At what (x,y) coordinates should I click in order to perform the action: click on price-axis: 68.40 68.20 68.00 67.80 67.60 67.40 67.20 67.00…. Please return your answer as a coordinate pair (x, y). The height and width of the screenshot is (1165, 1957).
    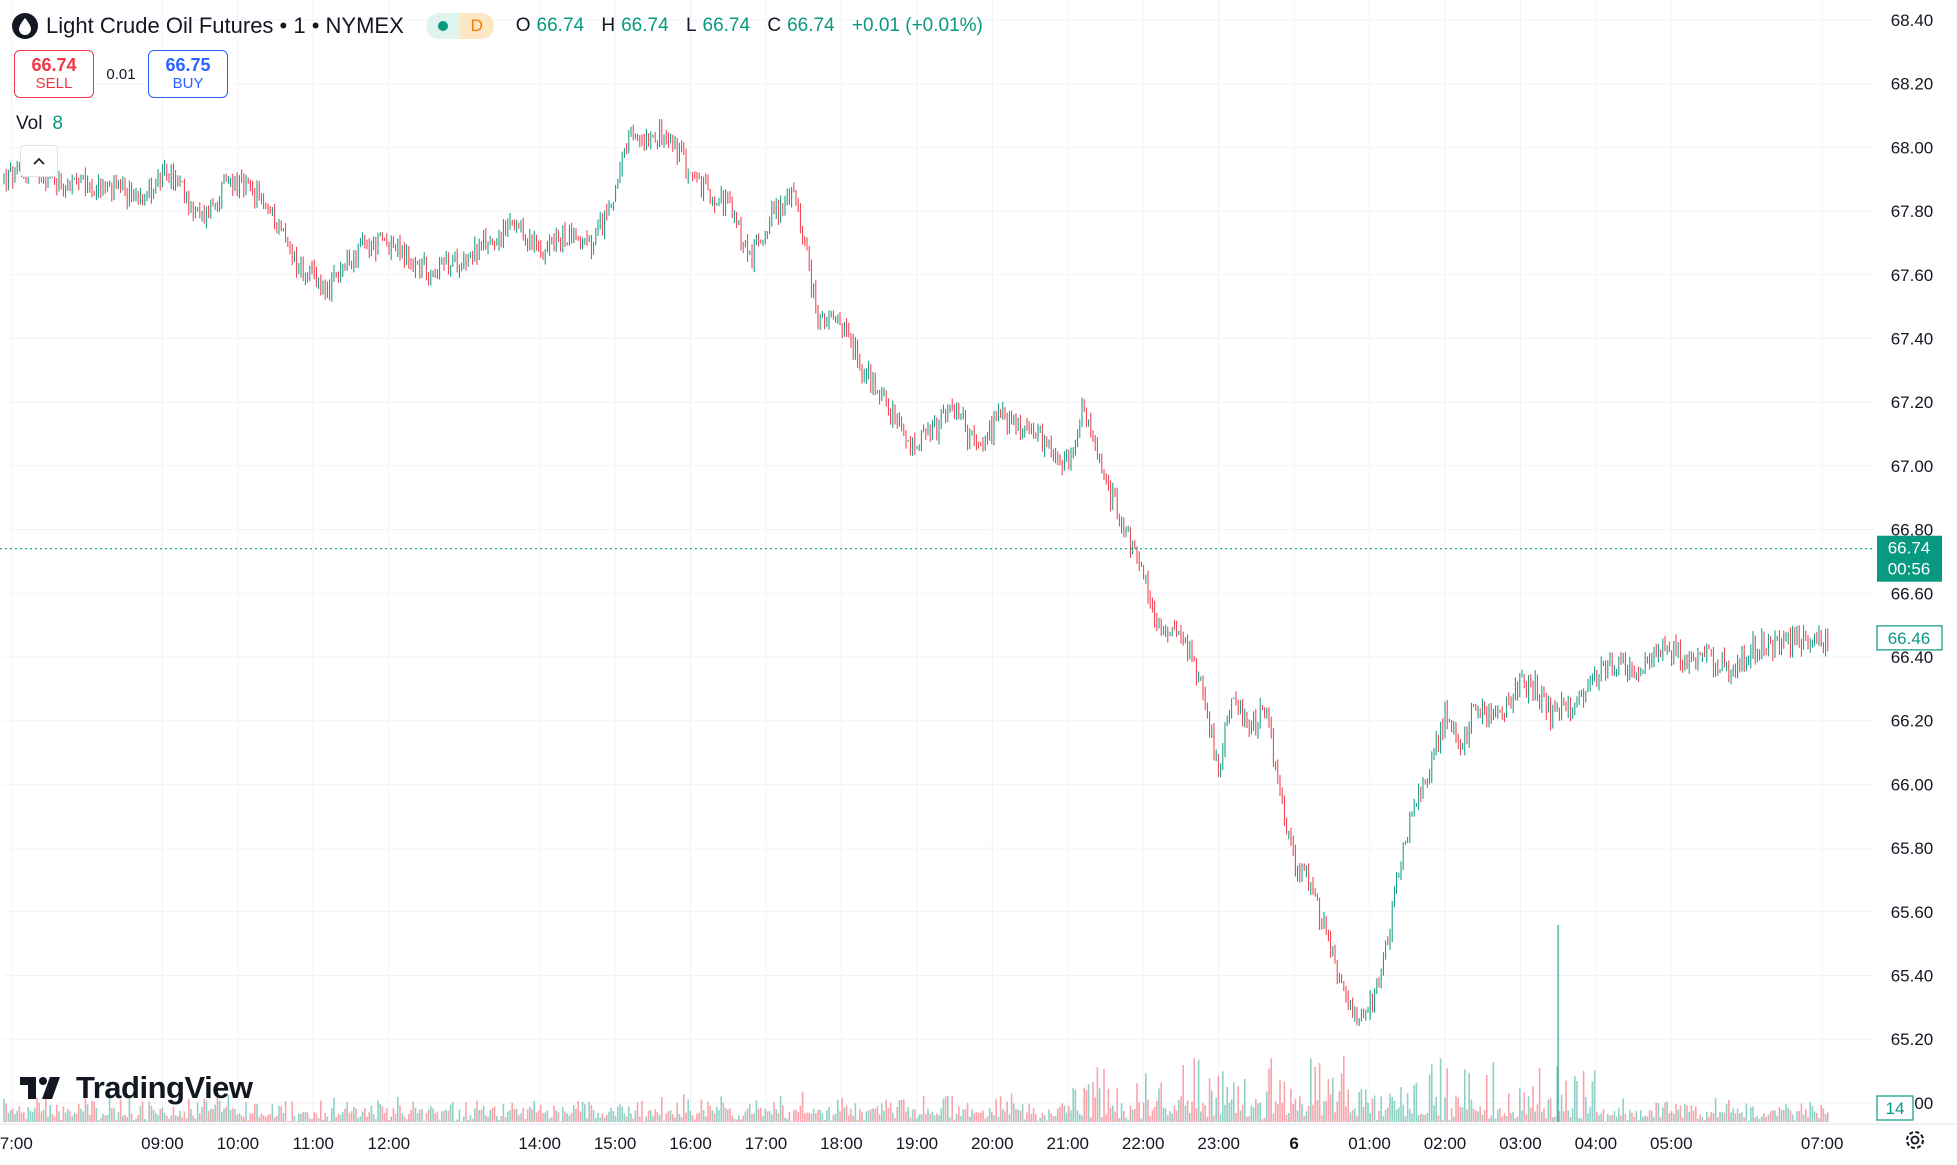
    Looking at the image, I should click on (1916, 582).